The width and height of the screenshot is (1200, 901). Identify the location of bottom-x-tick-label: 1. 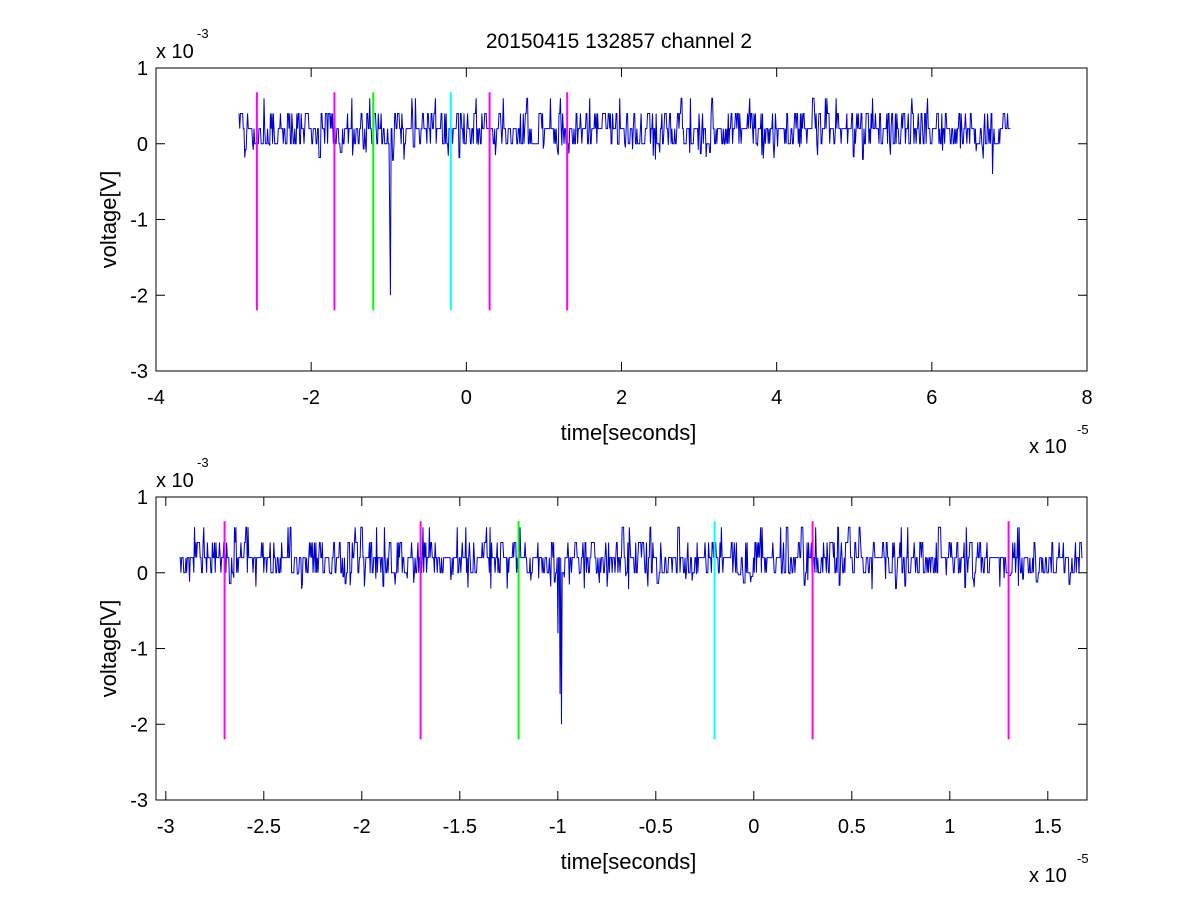
(949, 827).